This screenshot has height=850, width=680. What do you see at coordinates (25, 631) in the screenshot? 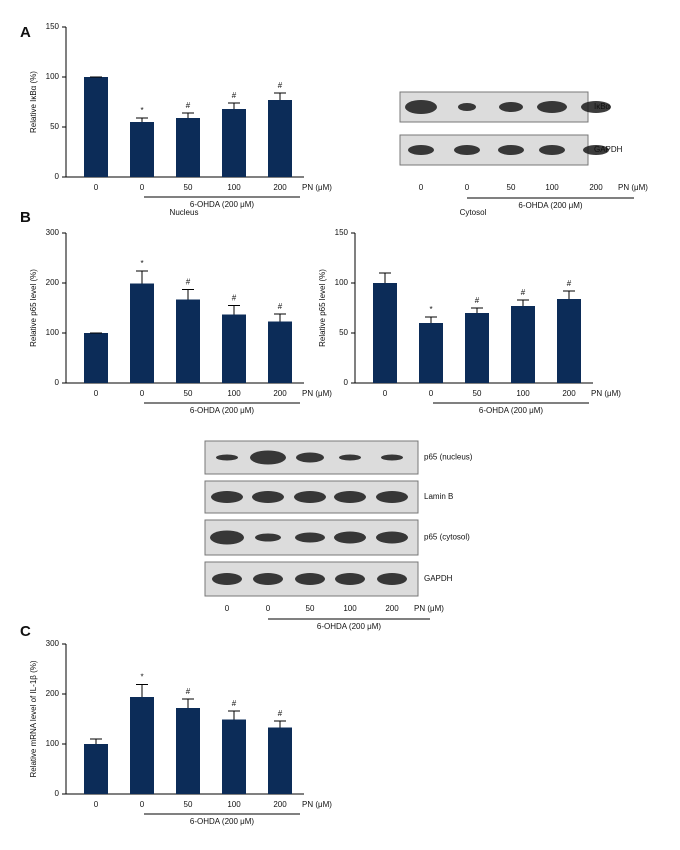
I see `panel-letter: C` at bounding box center [25, 631].